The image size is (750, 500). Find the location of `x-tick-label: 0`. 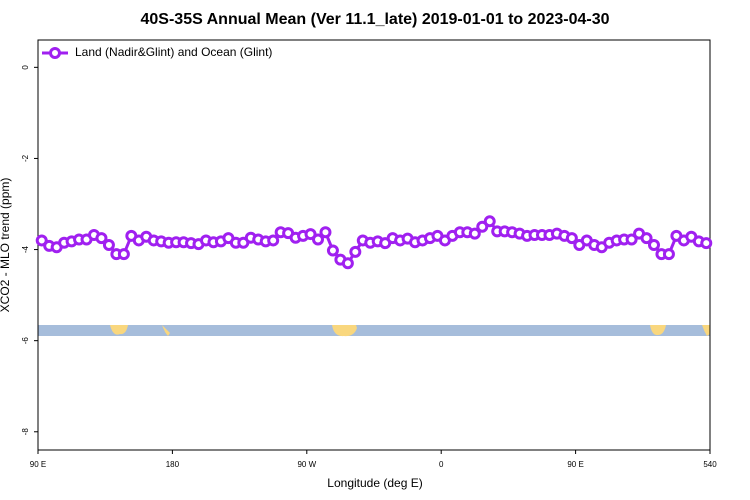

x-tick-label: 0 is located at coordinates (441, 464).